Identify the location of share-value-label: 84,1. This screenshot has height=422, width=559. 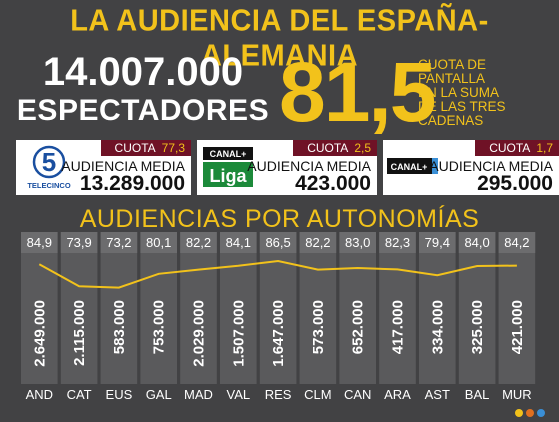
(238, 242).